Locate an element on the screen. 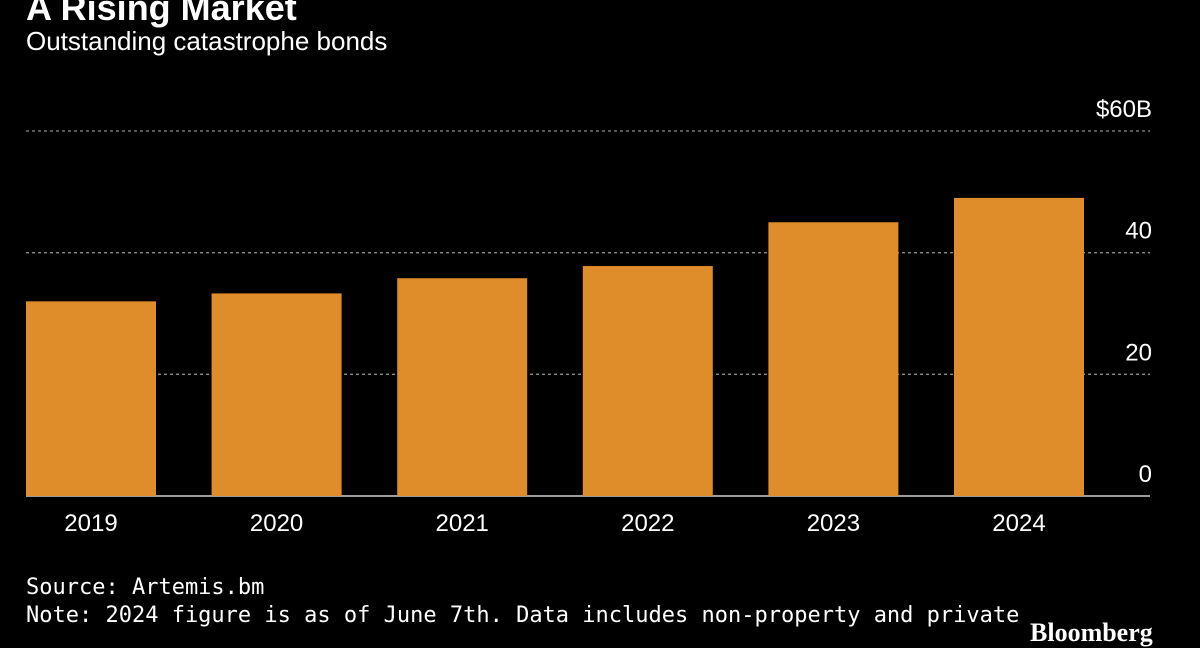 The height and width of the screenshot is (648, 1200). bar-2024 is located at coordinates (1019, 346).